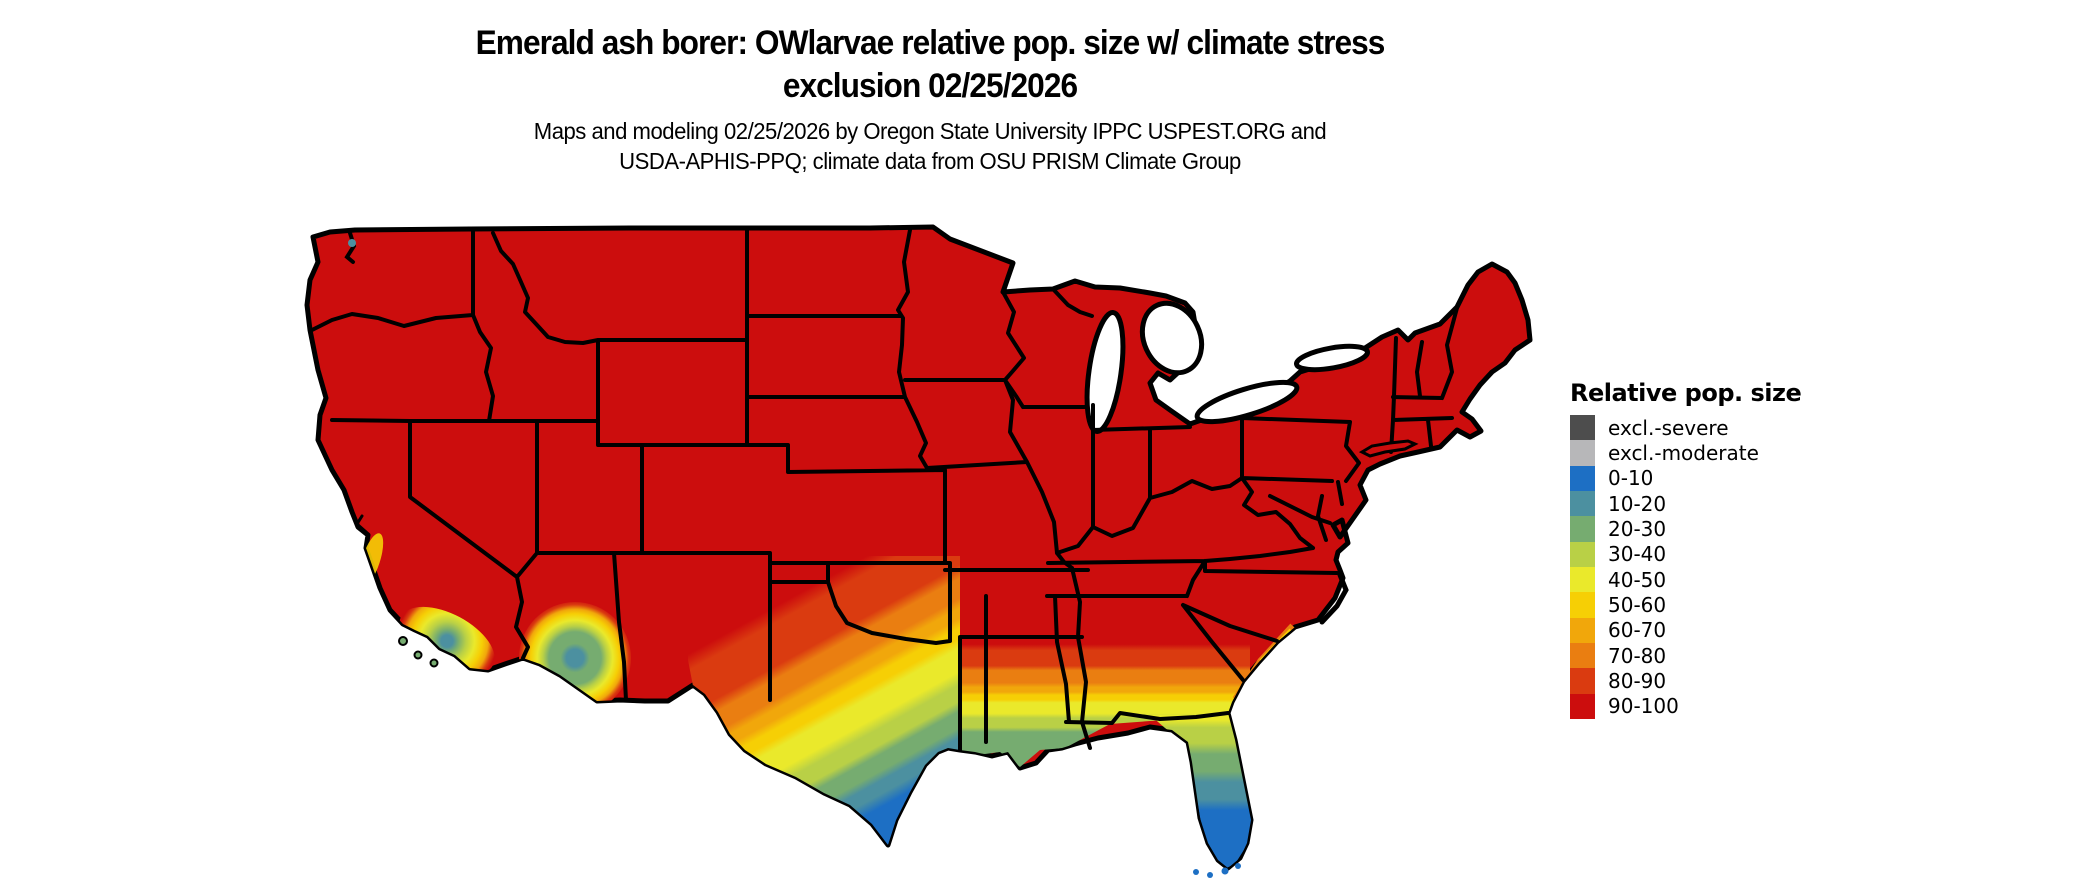 The image size is (2100, 892). Describe the element at coordinates (1685, 605) in the screenshot. I see `legend-item: 50-60` at that location.